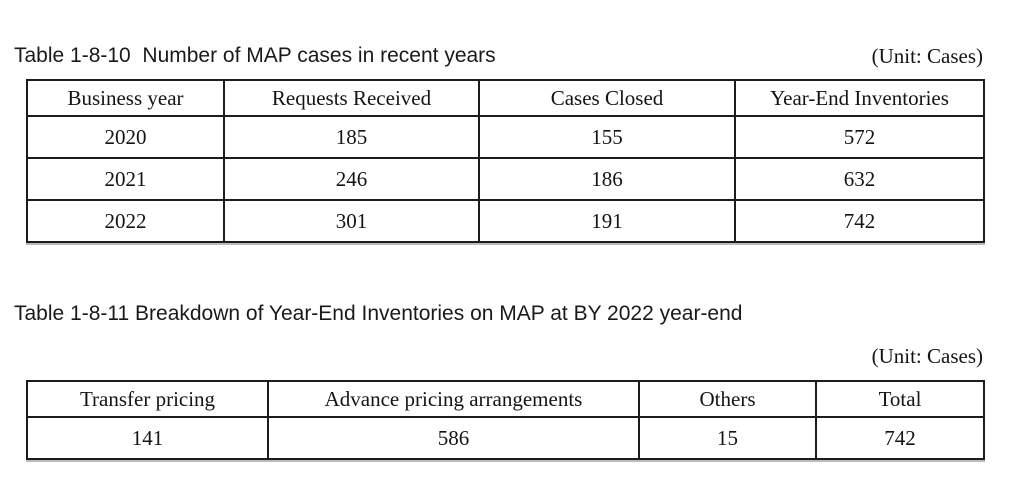  What do you see at coordinates (607, 98) in the screenshot?
I see `column-header-cases-closed: Cases Closed` at bounding box center [607, 98].